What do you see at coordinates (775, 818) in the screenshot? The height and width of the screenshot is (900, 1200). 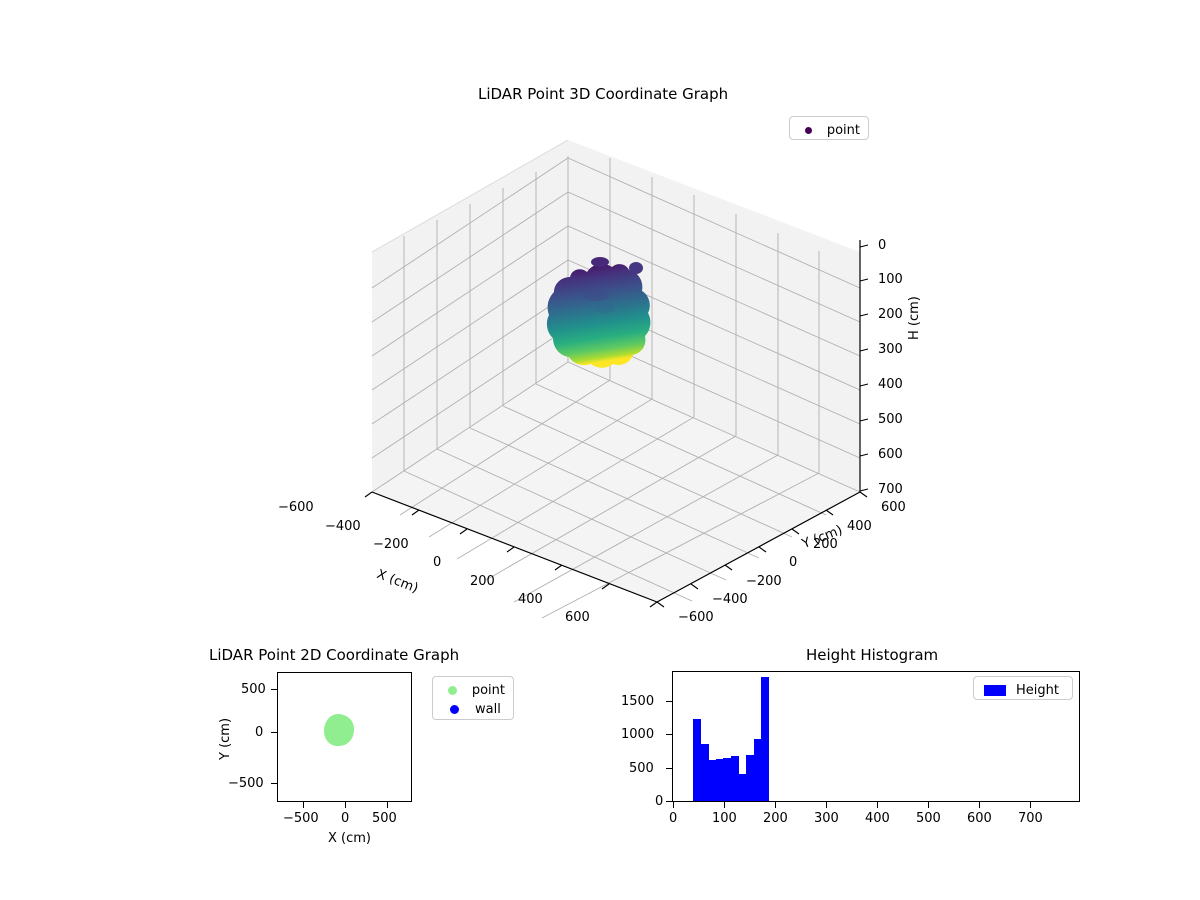 I see `histogram-xtick-label-2: 200` at bounding box center [775, 818].